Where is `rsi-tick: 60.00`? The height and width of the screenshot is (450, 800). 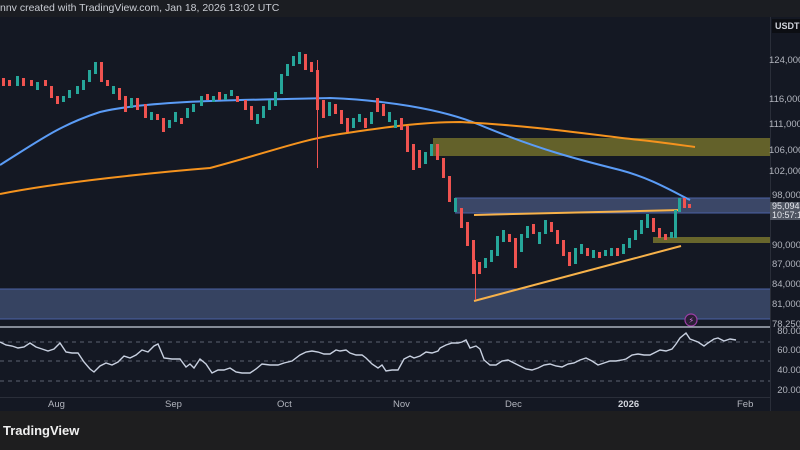 rsi-tick: 60.00 is located at coordinates (788, 350).